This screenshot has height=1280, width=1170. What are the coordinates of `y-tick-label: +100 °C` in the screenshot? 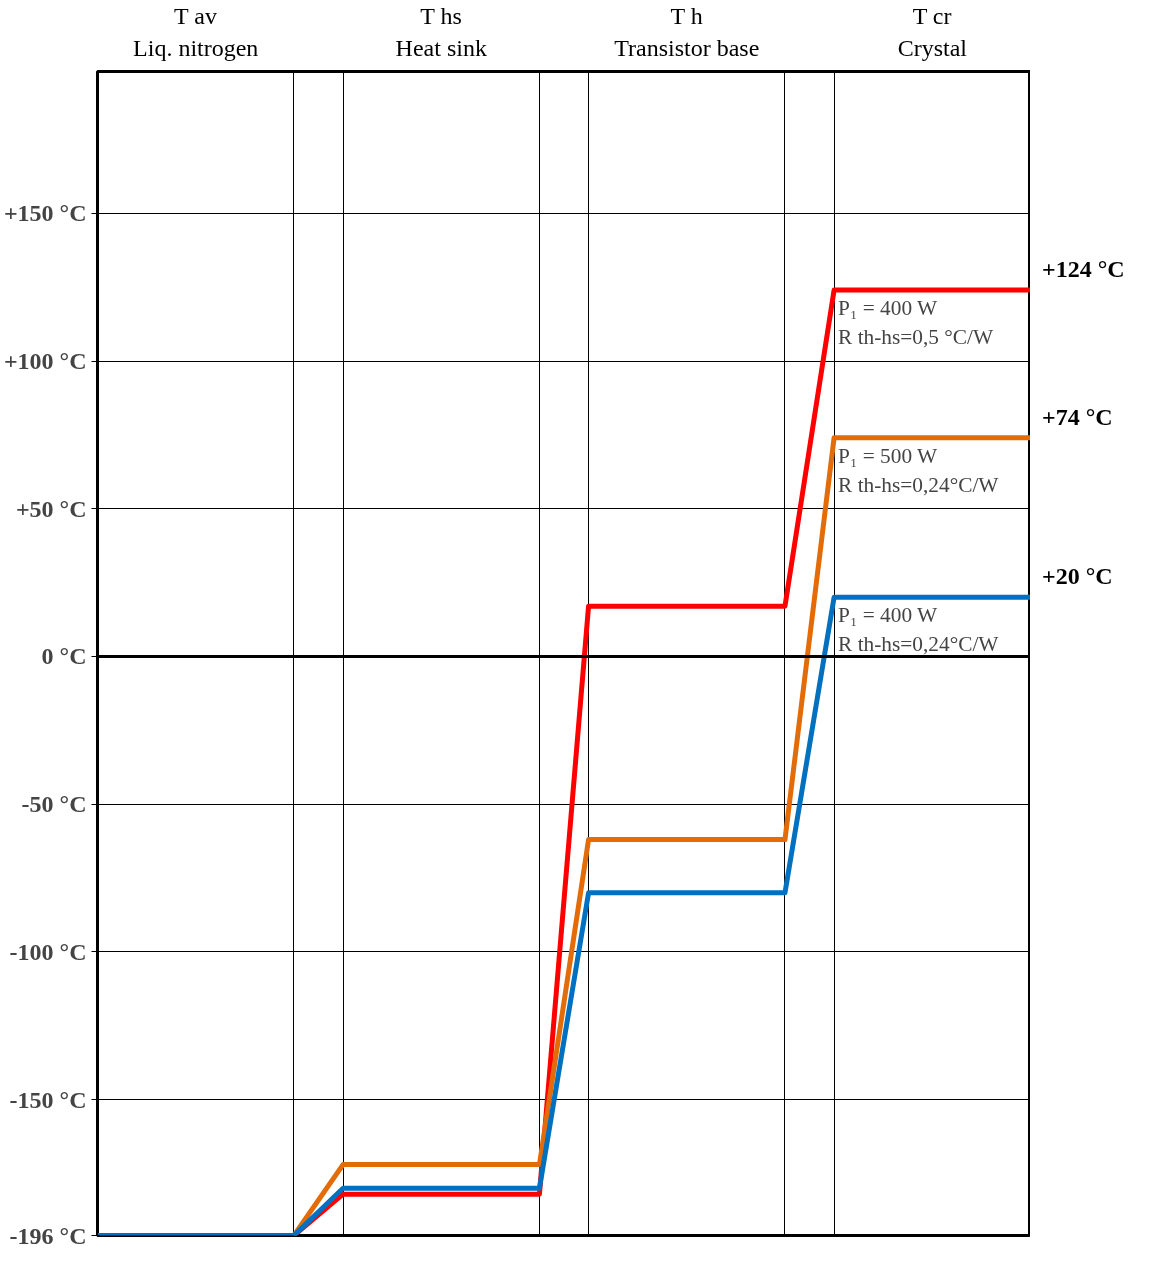 It's located at (45, 361).